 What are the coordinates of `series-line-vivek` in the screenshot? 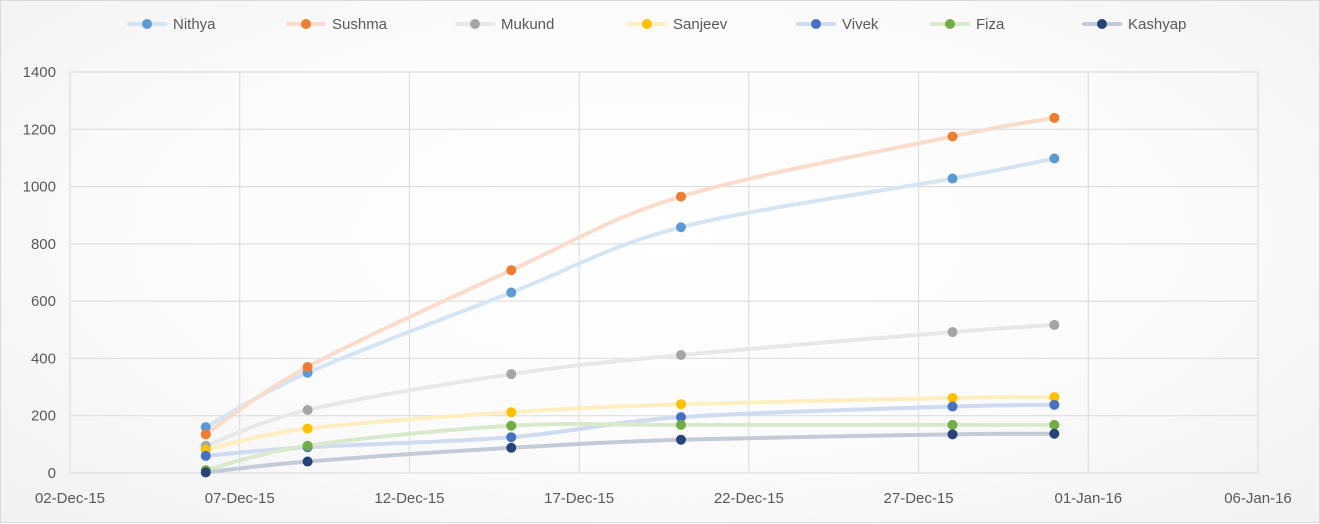 It's located at (630, 430).